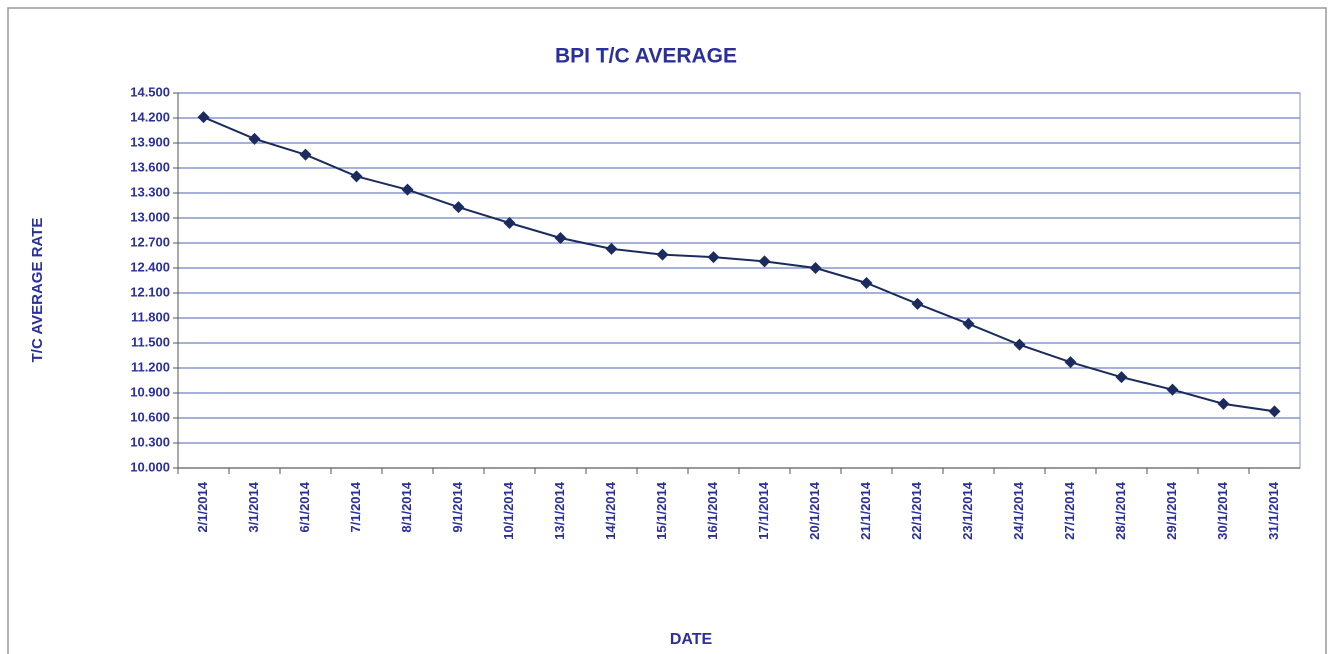 The image size is (1331, 654). What do you see at coordinates (150, 266) in the screenshot?
I see `y-tick-label: 12.400` at bounding box center [150, 266].